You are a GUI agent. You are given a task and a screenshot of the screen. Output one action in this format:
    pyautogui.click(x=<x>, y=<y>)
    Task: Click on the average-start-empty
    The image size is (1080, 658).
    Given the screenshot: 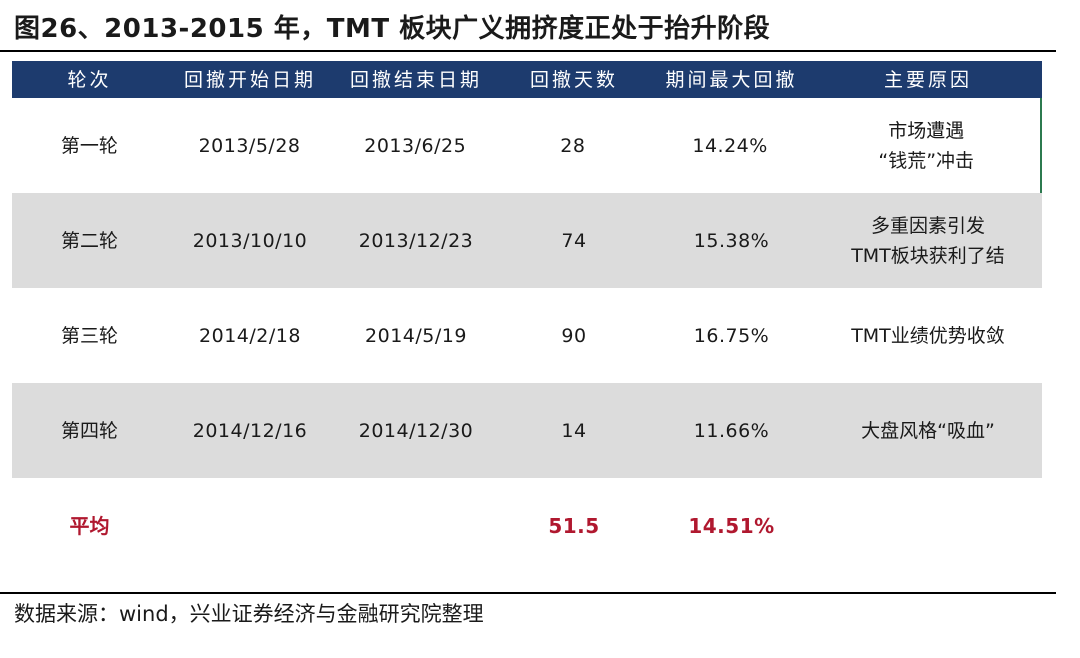 What is the action you would take?
    pyautogui.click(x=250, y=525)
    